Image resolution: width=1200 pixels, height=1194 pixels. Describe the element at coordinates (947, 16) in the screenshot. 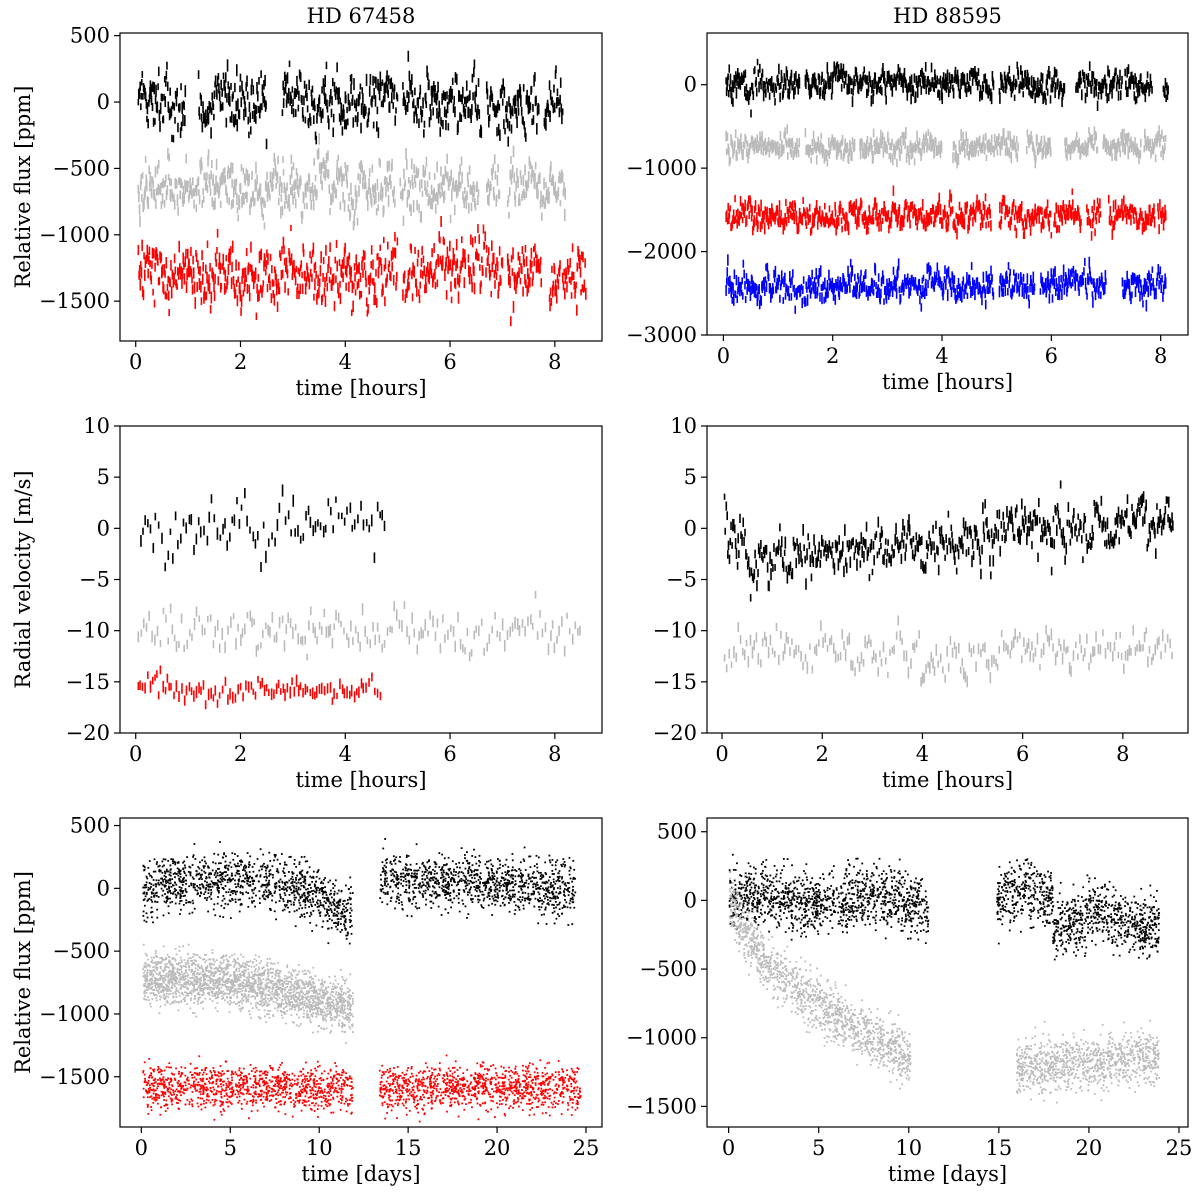

I see `p2-title: HD 88595` at that location.